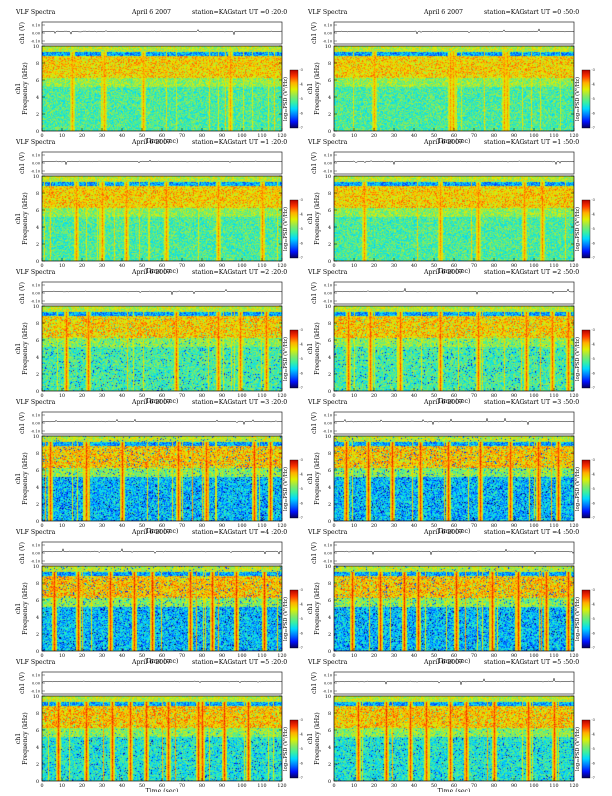 This screenshot has height=796, width=612. Describe the element at coordinates (593, 648) in the screenshot. I see `colorbar-tick-label: -7` at that location.